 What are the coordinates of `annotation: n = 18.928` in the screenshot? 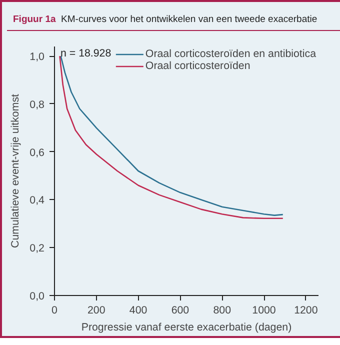 It's located at (86, 54).